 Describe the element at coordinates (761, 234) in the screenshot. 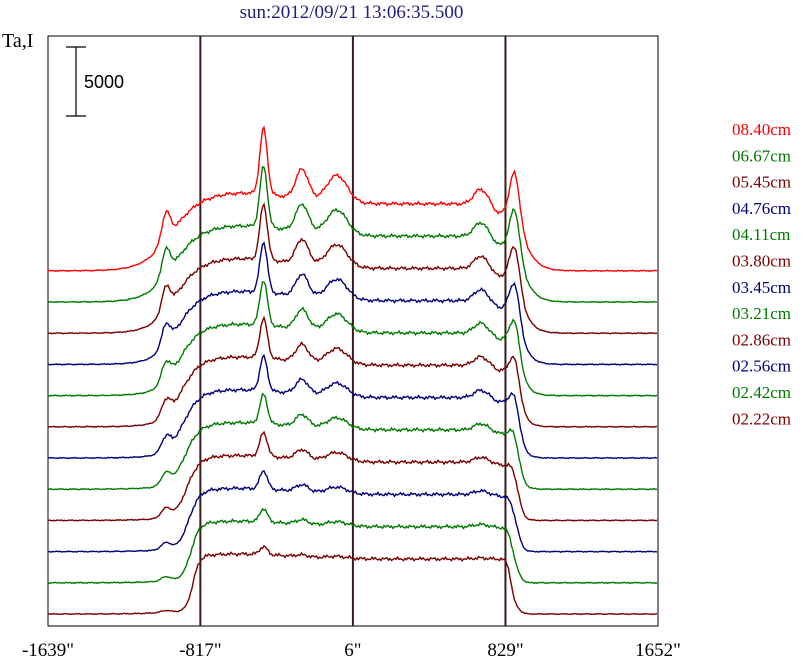

I see `legend-item: 04.11cm` at that location.